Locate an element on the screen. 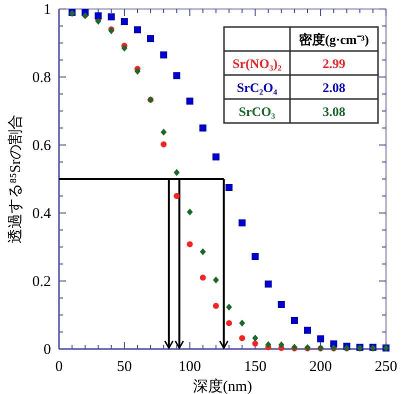 The height and width of the screenshot is (394, 403). y-tick-label: 0.2 is located at coordinates (41, 282).